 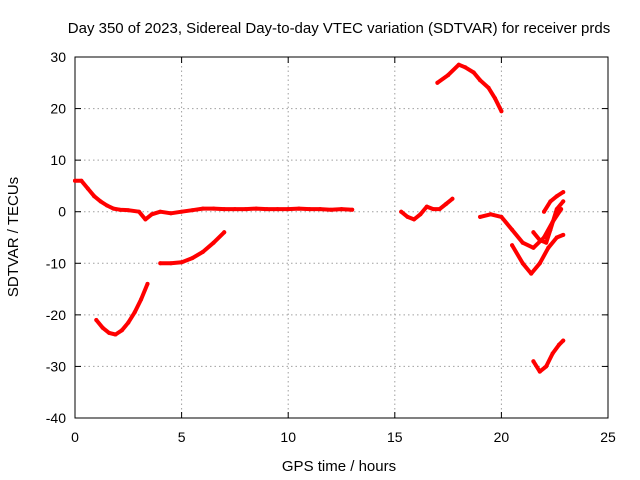 What do you see at coordinates (56, 263) in the screenshot?
I see `y-tick-label: -10` at bounding box center [56, 263].